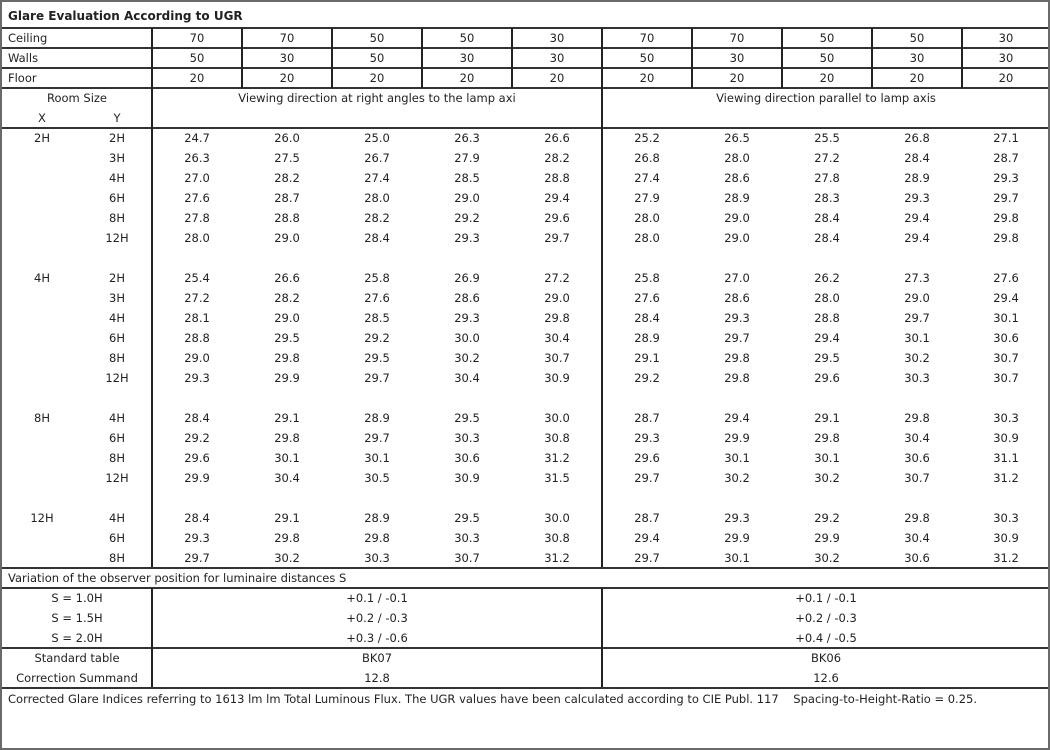  I want to click on ugr-value-perpendicular: 27.9, so click(467, 158).